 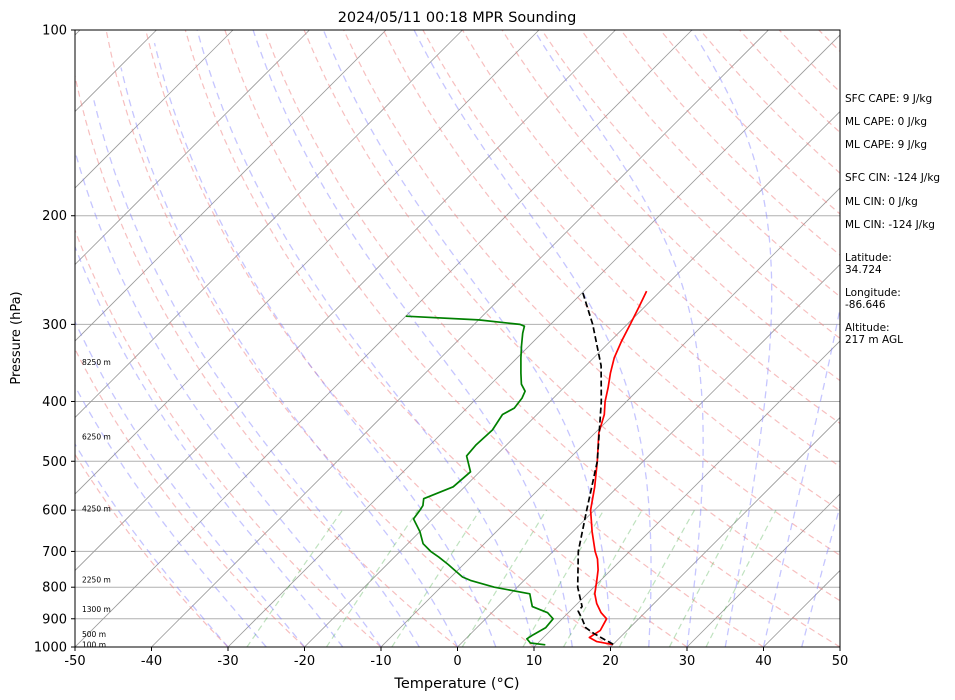 What do you see at coordinates (618, 468) in the screenshot?
I see `temperature-profile` at bounding box center [618, 468].